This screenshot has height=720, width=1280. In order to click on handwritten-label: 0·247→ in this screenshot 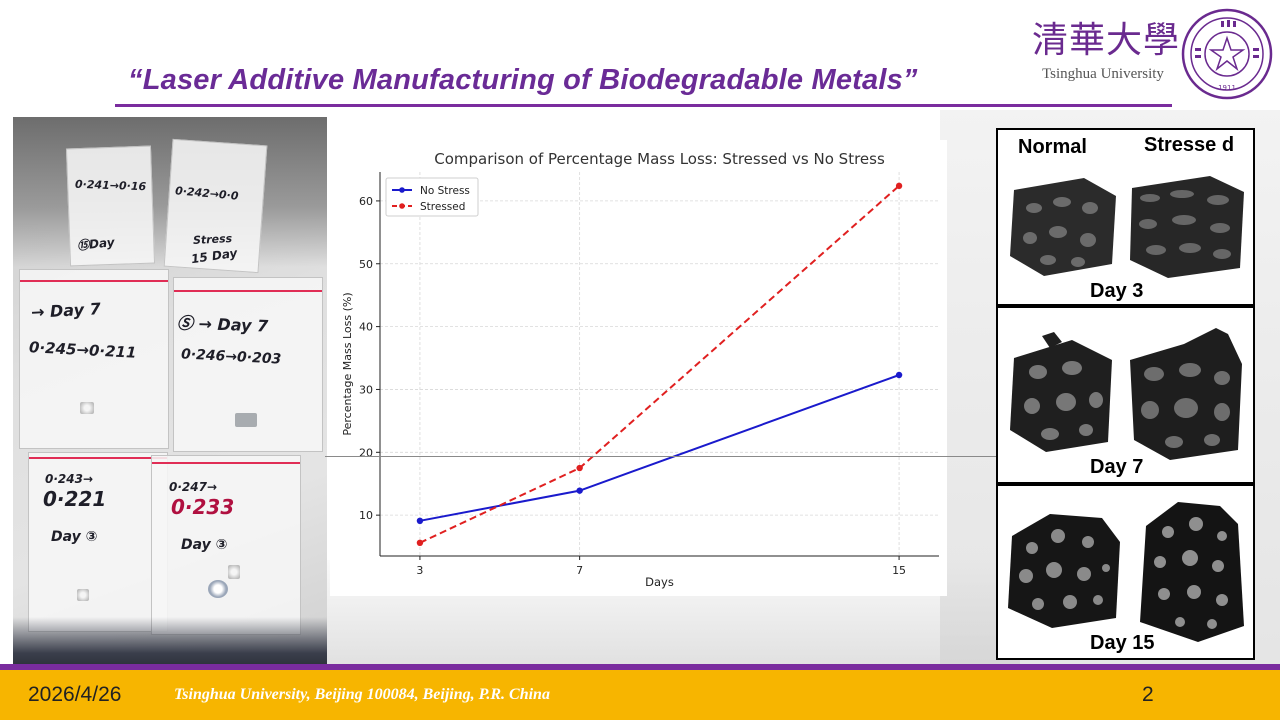, I will do `click(193, 487)`.